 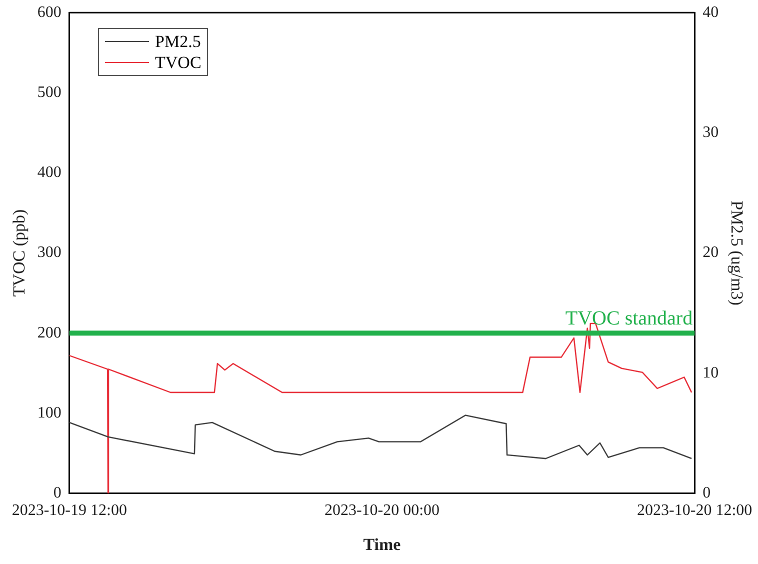 I want to click on y2-tick-label: 30, so click(x=710, y=133).